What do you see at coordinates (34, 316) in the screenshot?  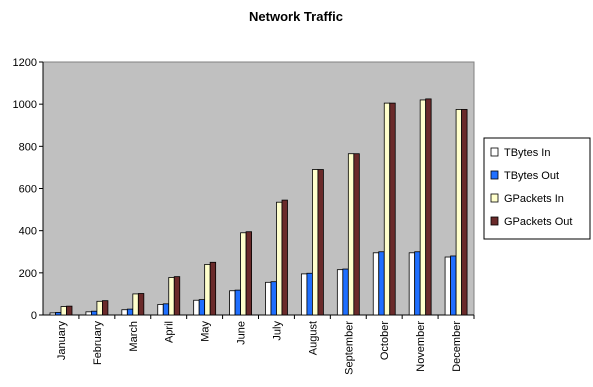 I see `y-tick-label: 0` at bounding box center [34, 316].